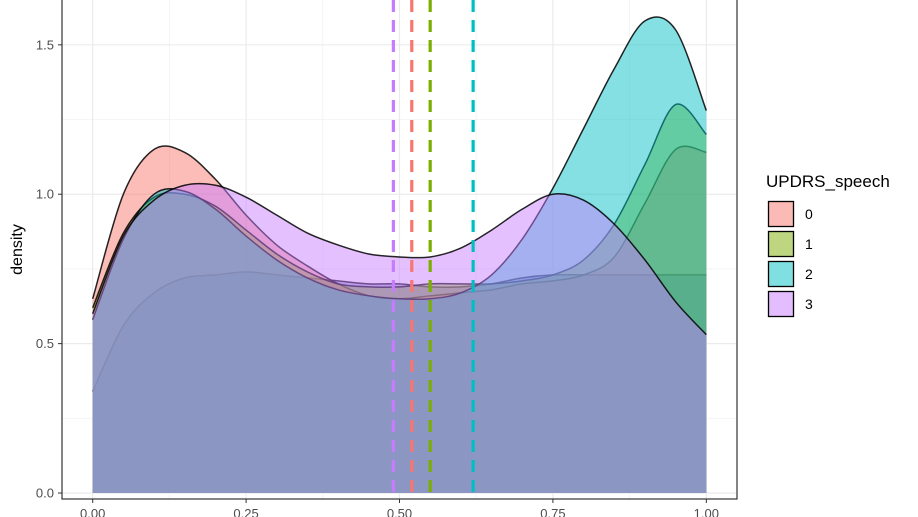 This screenshot has height=517, width=918. I want to click on y-axis: 0.0 0.5 1.0 1.5, so click(49, 269).